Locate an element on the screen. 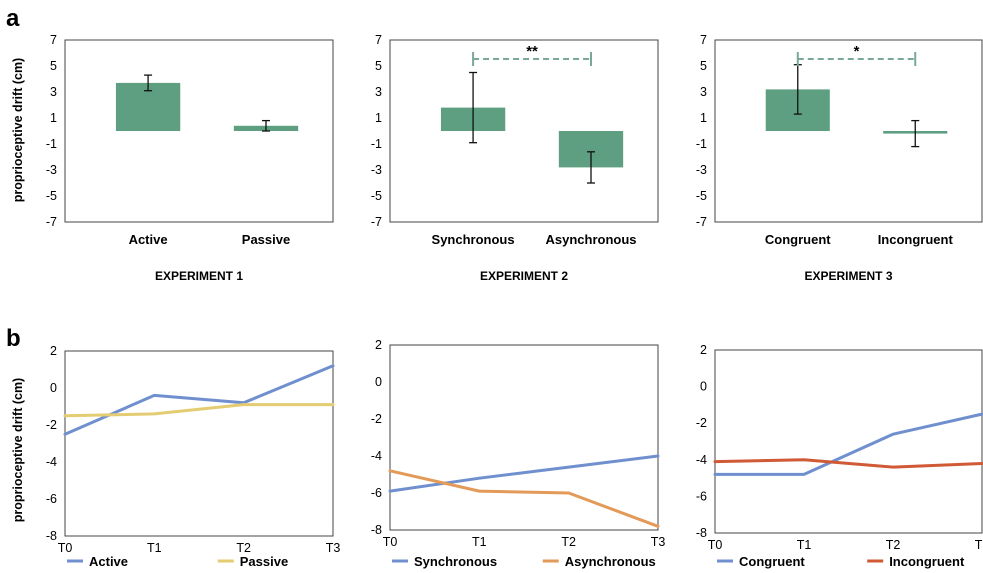  significance-marker: * is located at coordinates (857, 51).